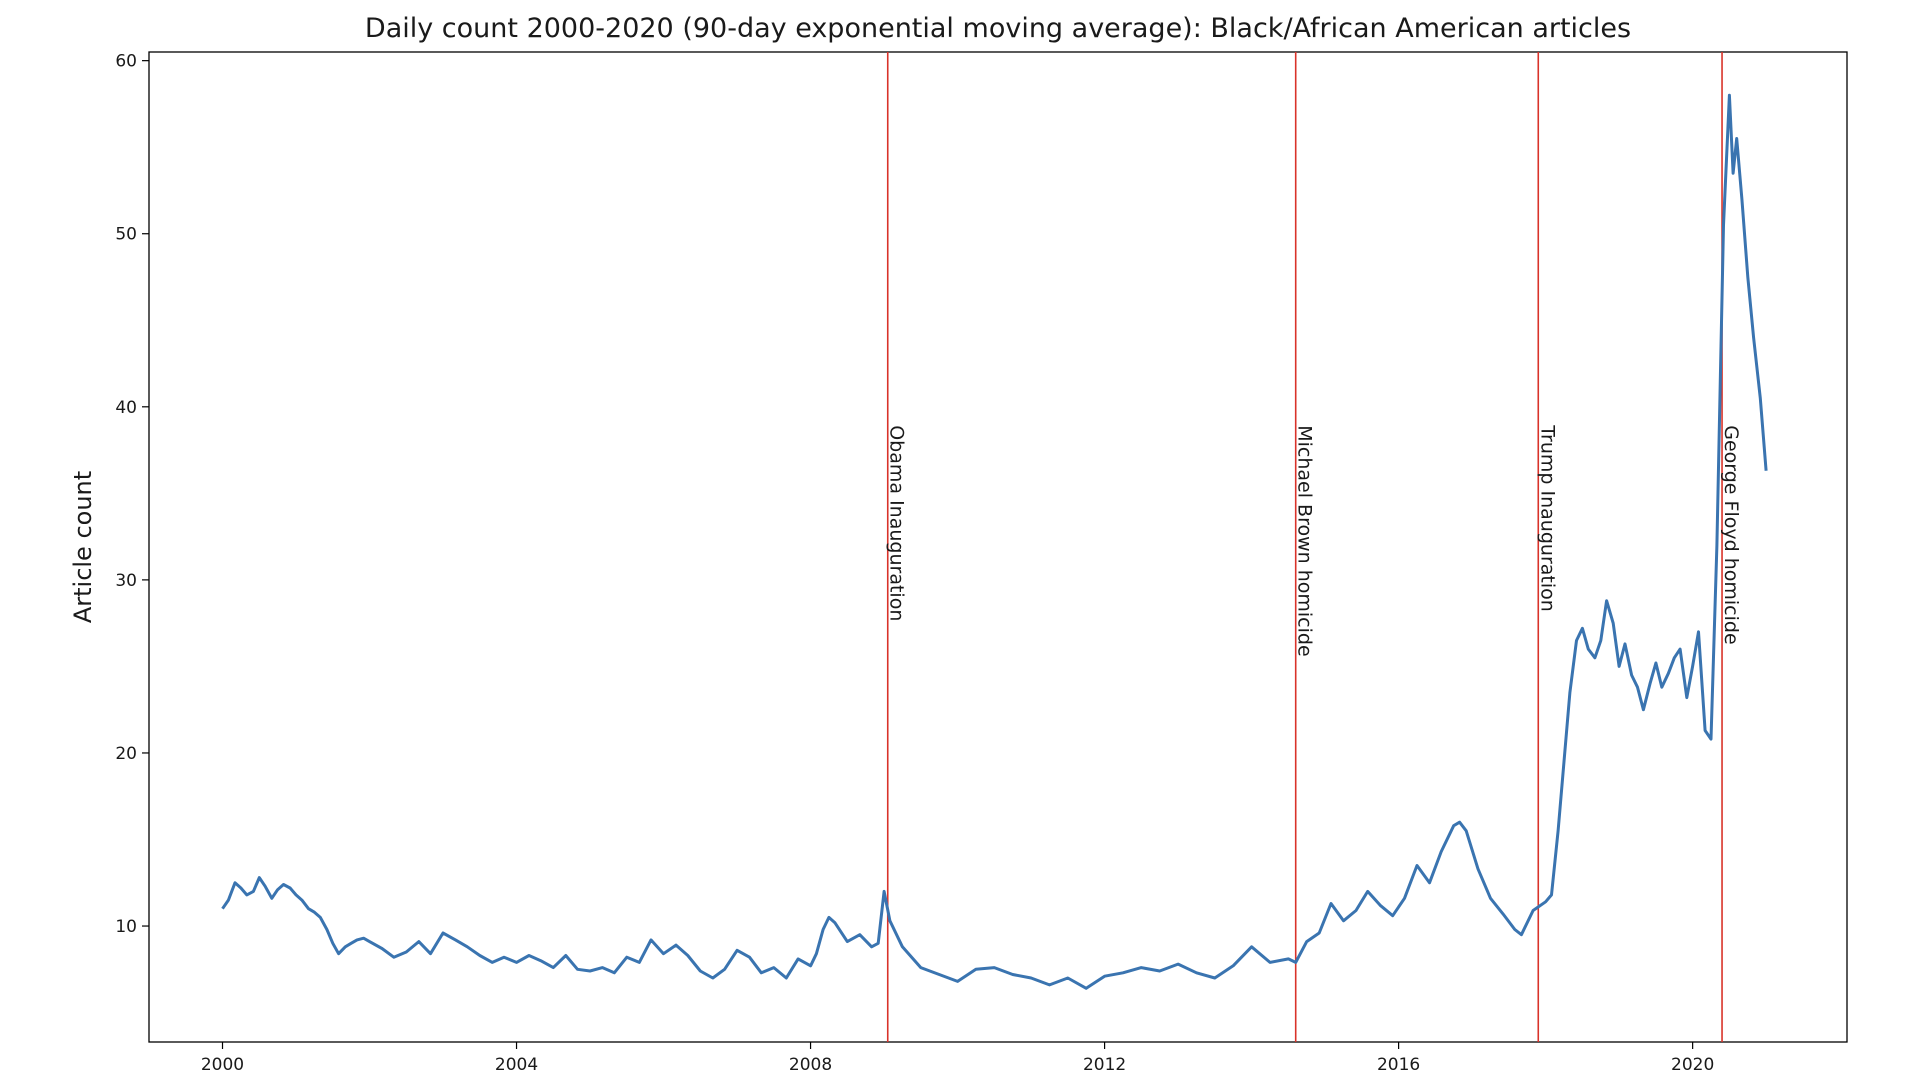  What do you see at coordinates (126, 62) in the screenshot?
I see `y-tick-label-5: 60` at bounding box center [126, 62].